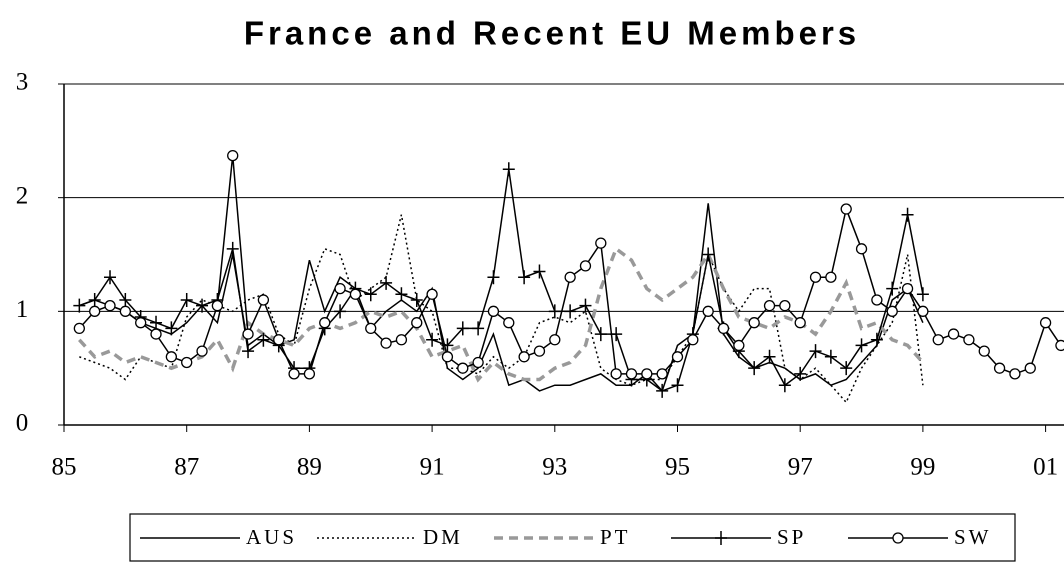  Describe the element at coordinates (22, 82) in the screenshot. I see `y-tick-label: 3` at that location.